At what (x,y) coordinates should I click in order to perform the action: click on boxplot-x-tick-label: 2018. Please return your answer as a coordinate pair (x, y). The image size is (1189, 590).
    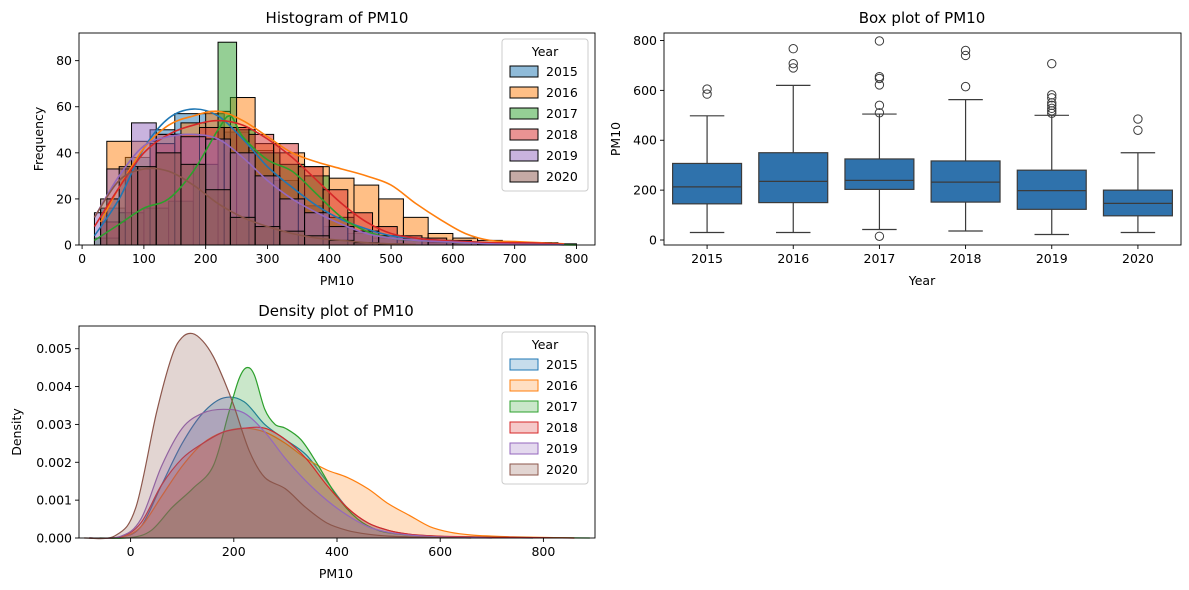
    Looking at the image, I should click on (966, 258).